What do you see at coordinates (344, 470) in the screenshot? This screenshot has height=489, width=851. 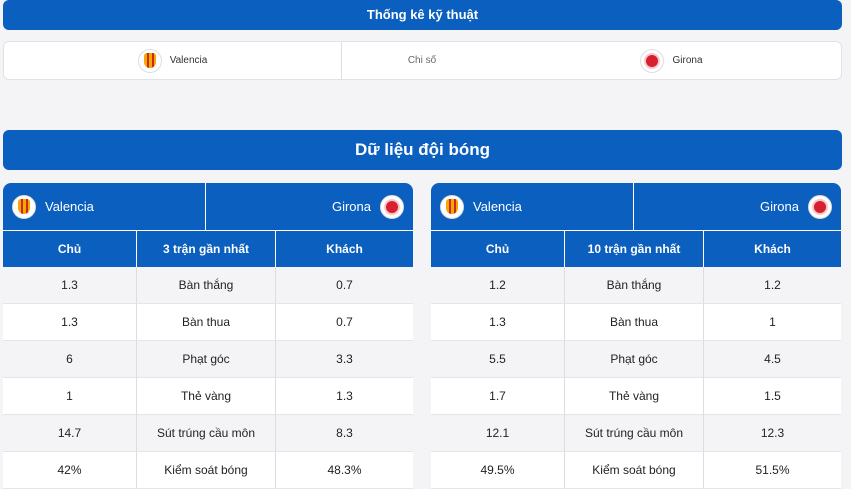 I see `away-value: 48.3%` at bounding box center [344, 470].